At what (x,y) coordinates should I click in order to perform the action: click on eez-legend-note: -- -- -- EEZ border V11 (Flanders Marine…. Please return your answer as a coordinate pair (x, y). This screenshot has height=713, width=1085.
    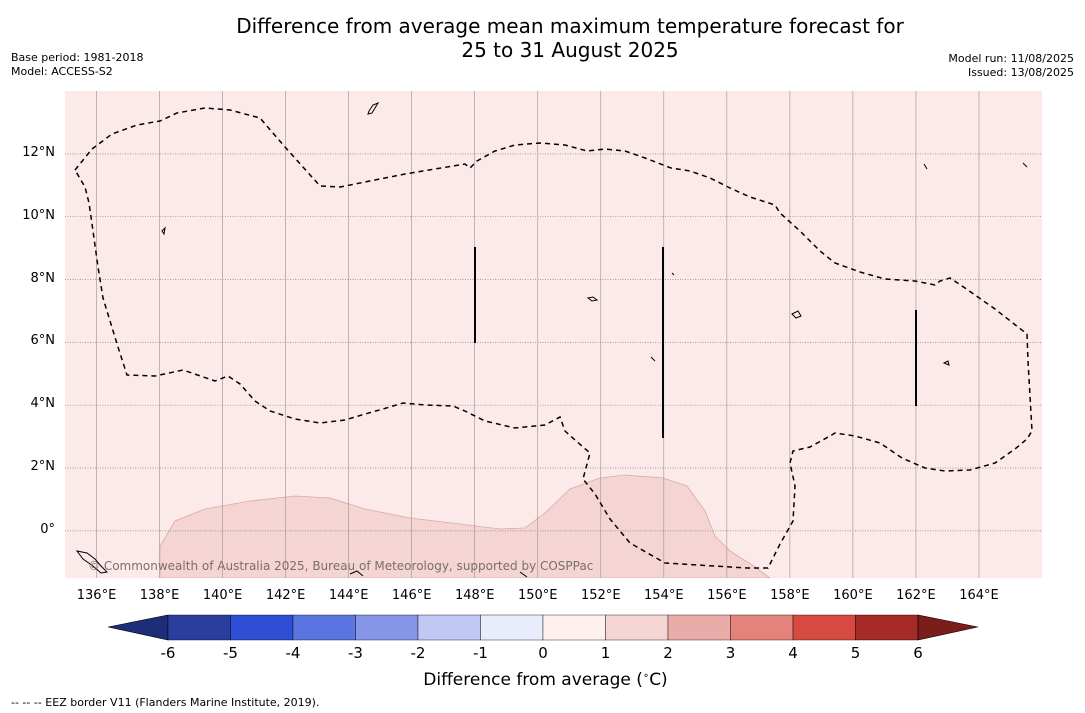
    Looking at the image, I should click on (165, 702).